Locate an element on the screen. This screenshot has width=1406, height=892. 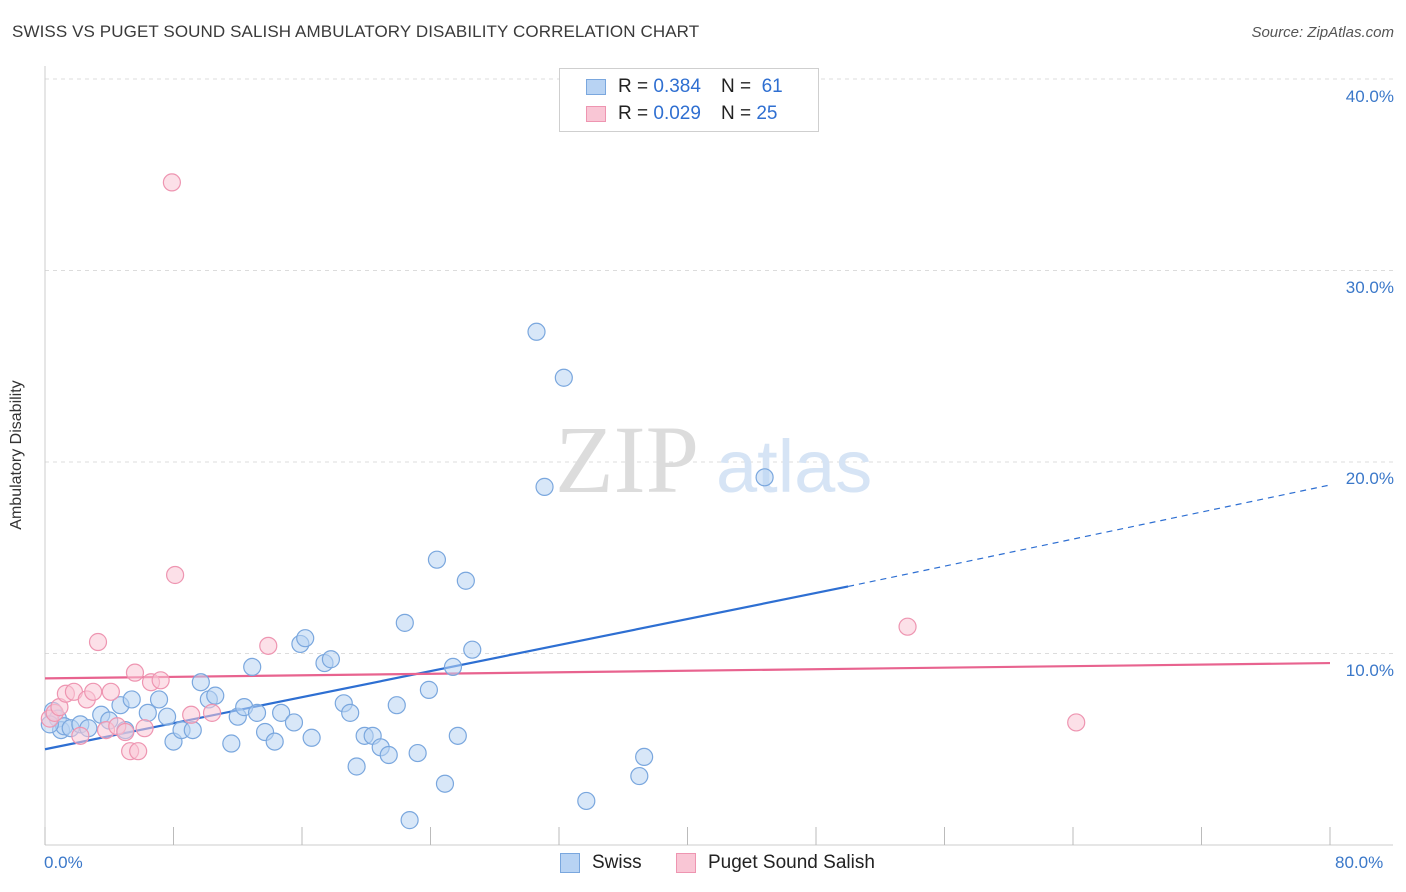
swiss-trend-extension is located at coordinates (1089, 536).